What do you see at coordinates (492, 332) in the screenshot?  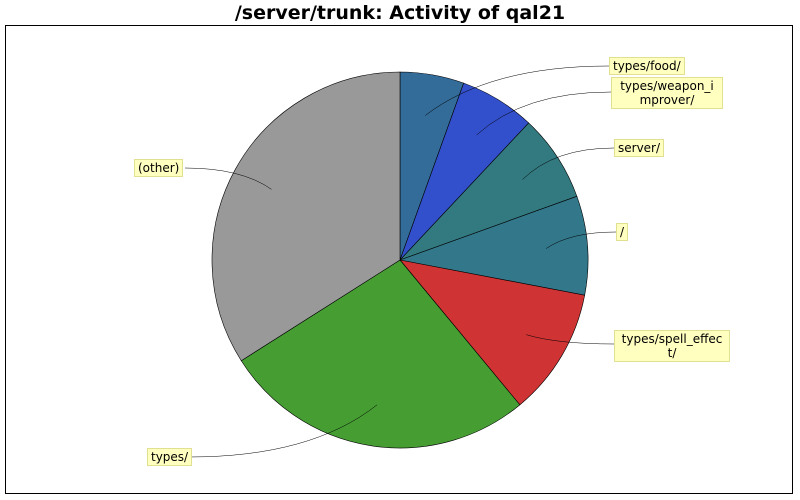 I see `pie-slice-types-spell-effect` at bounding box center [492, 332].